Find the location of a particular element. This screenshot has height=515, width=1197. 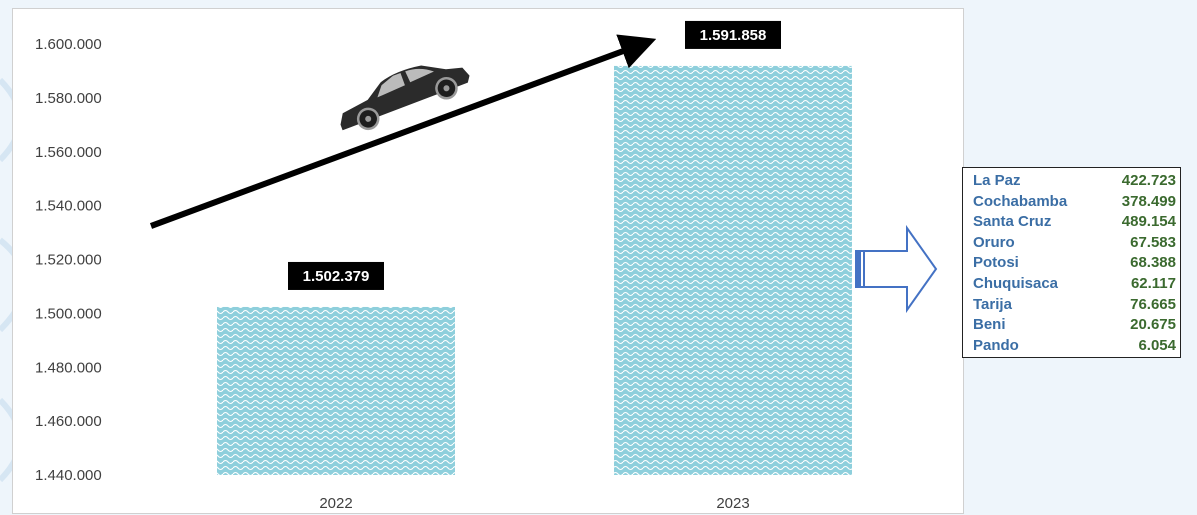

department-value: 422.723 is located at coordinates (1148, 180).